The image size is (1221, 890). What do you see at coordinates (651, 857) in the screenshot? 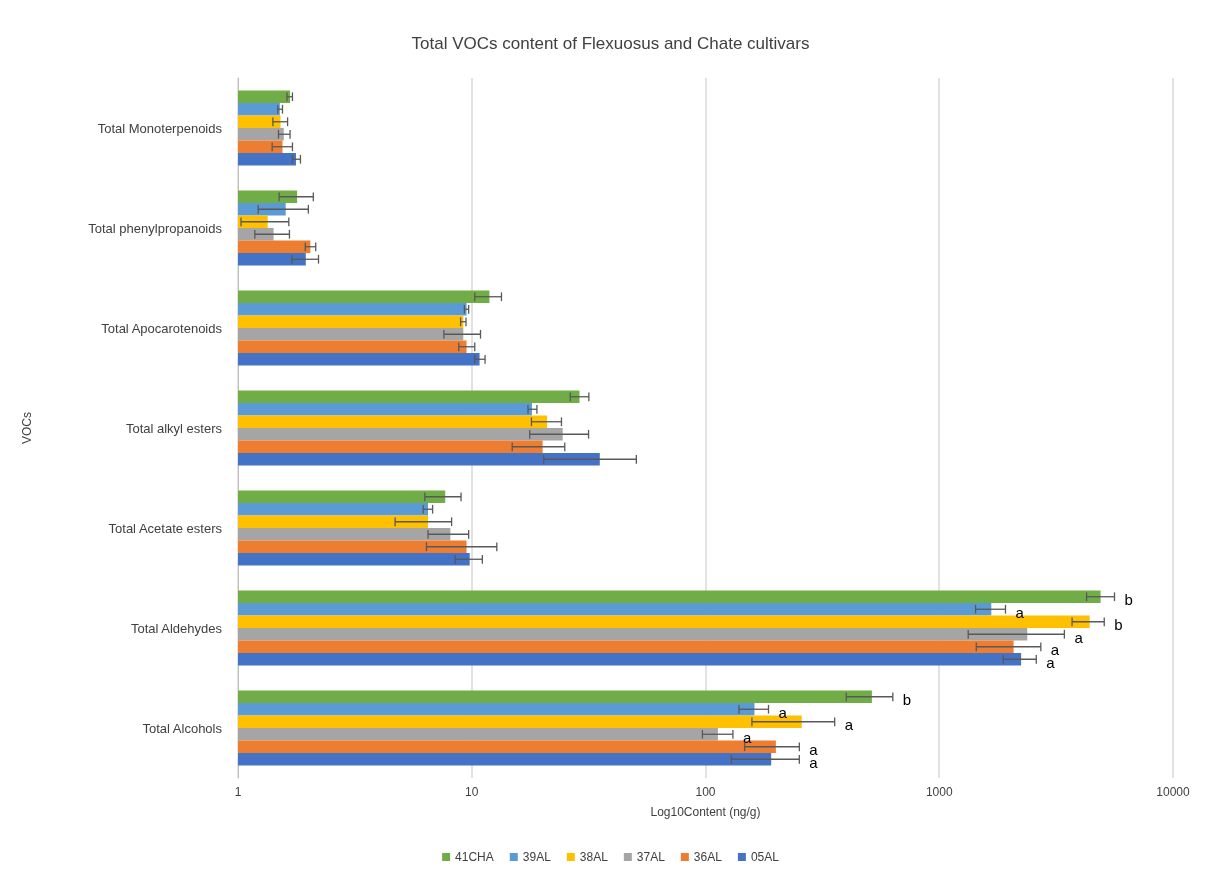
I see `legend-label: 37AL` at bounding box center [651, 857].